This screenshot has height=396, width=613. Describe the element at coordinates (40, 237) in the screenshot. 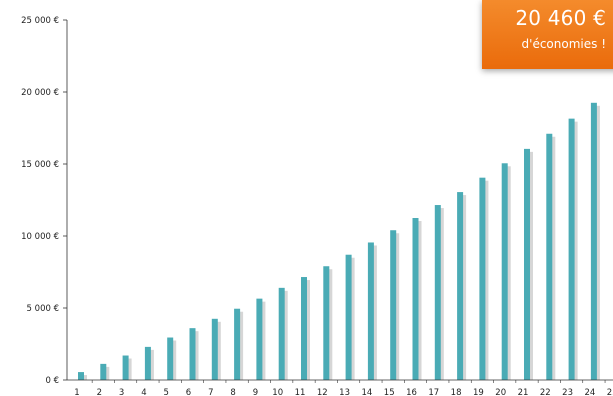

I see `y-tick-label: 10 000 €` at that location.